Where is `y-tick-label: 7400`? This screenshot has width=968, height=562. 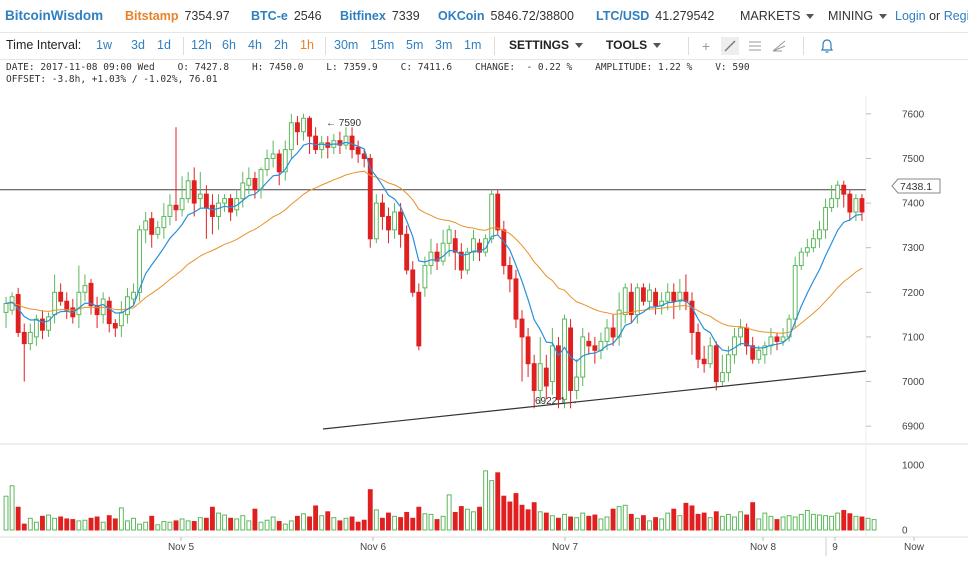 y-tick-label: 7400 is located at coordinates (913, 204).